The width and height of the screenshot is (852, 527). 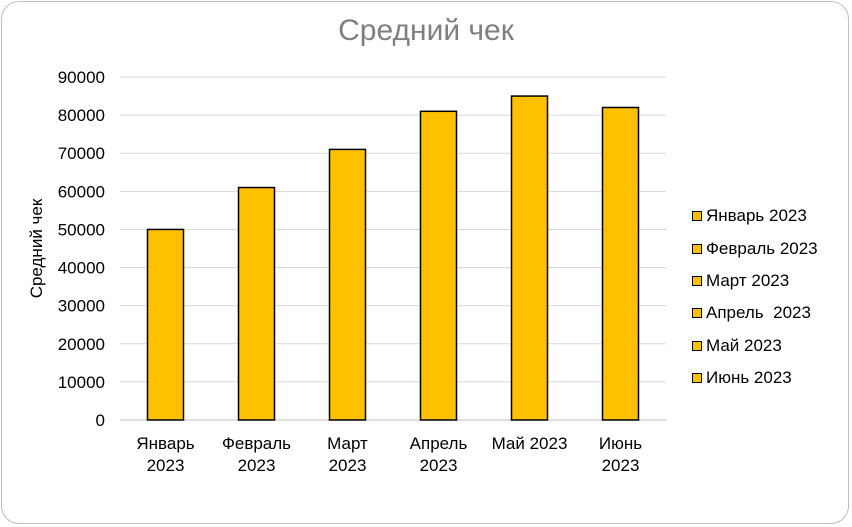 I want to click on y-tick-label: 0, so click(x=100, y=420).